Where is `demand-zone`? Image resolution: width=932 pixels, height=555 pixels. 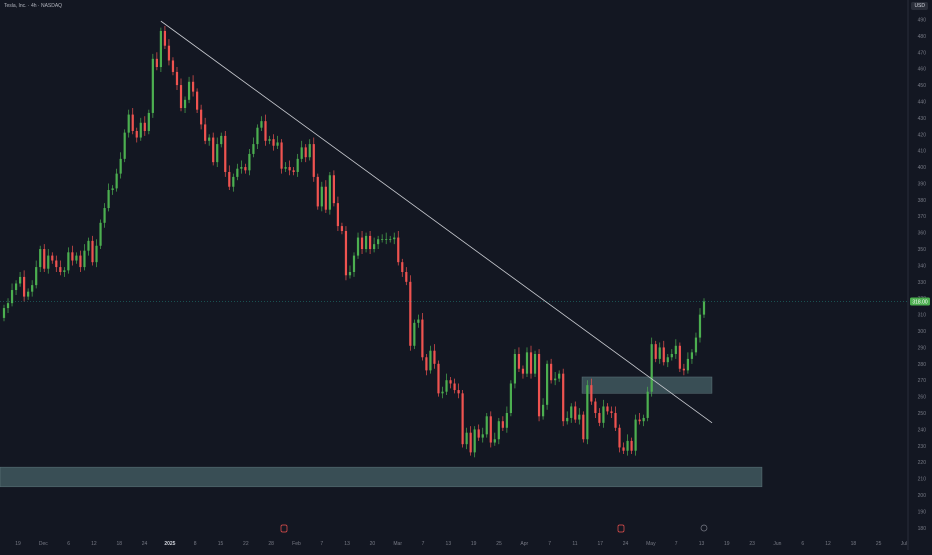
demand-zone is located at coordinates (381, 477).